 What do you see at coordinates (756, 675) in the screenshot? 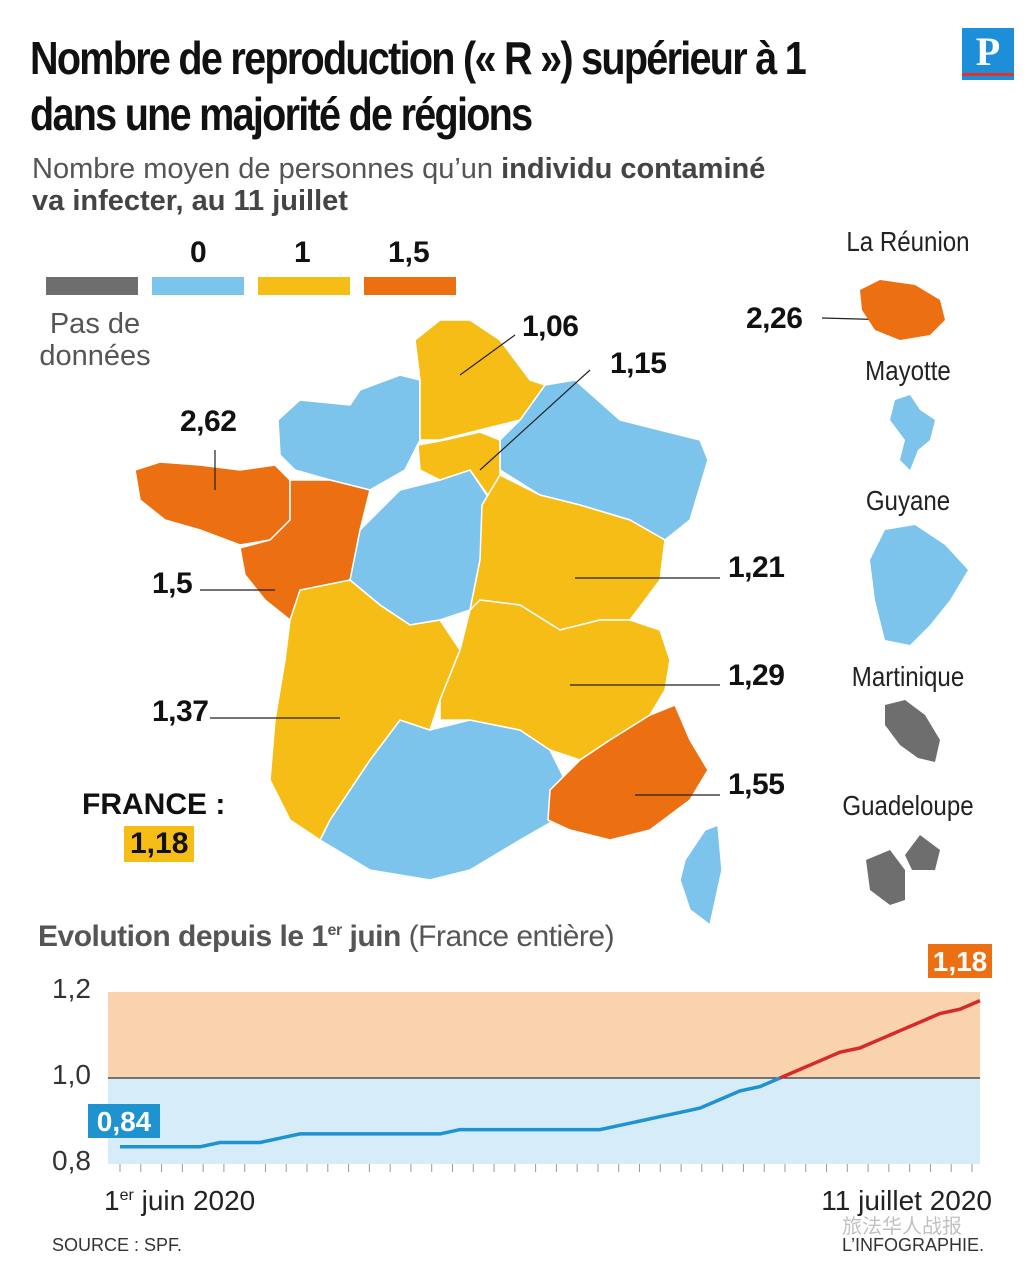
I see `region-value-auvergne-rhone-alpes: 1,29` at bounding box center [756, 675].